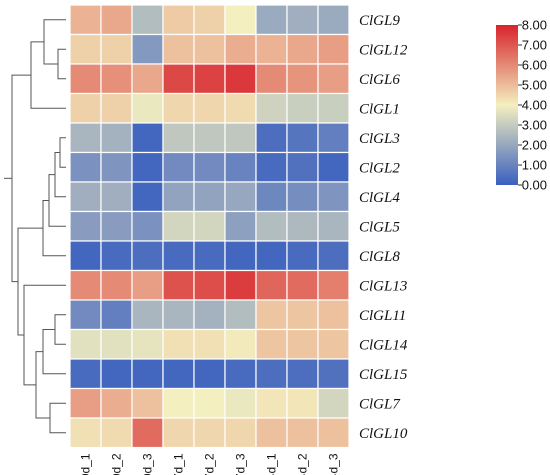 The image size is (550, 475). I want to click on color-legend: 8.00 7.00 6.00 5.00 4.00 3.00 2.00 1.00 0.00, so click(521, 105).